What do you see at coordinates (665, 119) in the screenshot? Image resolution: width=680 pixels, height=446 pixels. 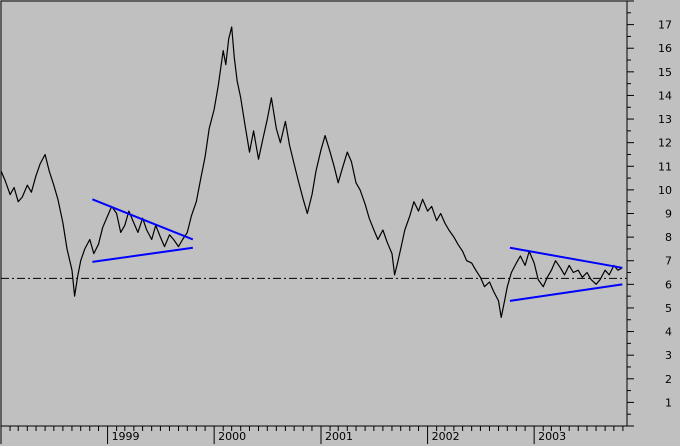 I see `y-tick-label: 13` at bounding box center [665, 119].